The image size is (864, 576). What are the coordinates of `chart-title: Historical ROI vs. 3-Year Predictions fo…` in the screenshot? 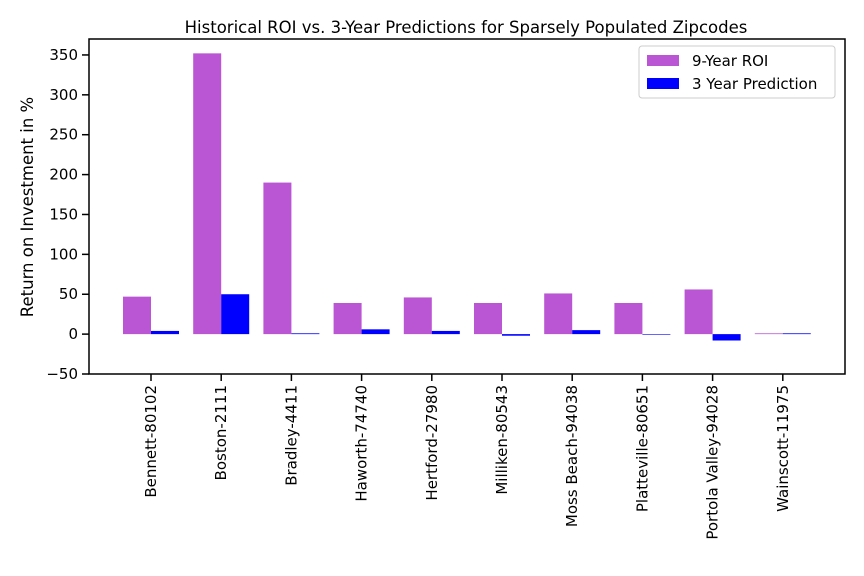 It's located at (466, 27).